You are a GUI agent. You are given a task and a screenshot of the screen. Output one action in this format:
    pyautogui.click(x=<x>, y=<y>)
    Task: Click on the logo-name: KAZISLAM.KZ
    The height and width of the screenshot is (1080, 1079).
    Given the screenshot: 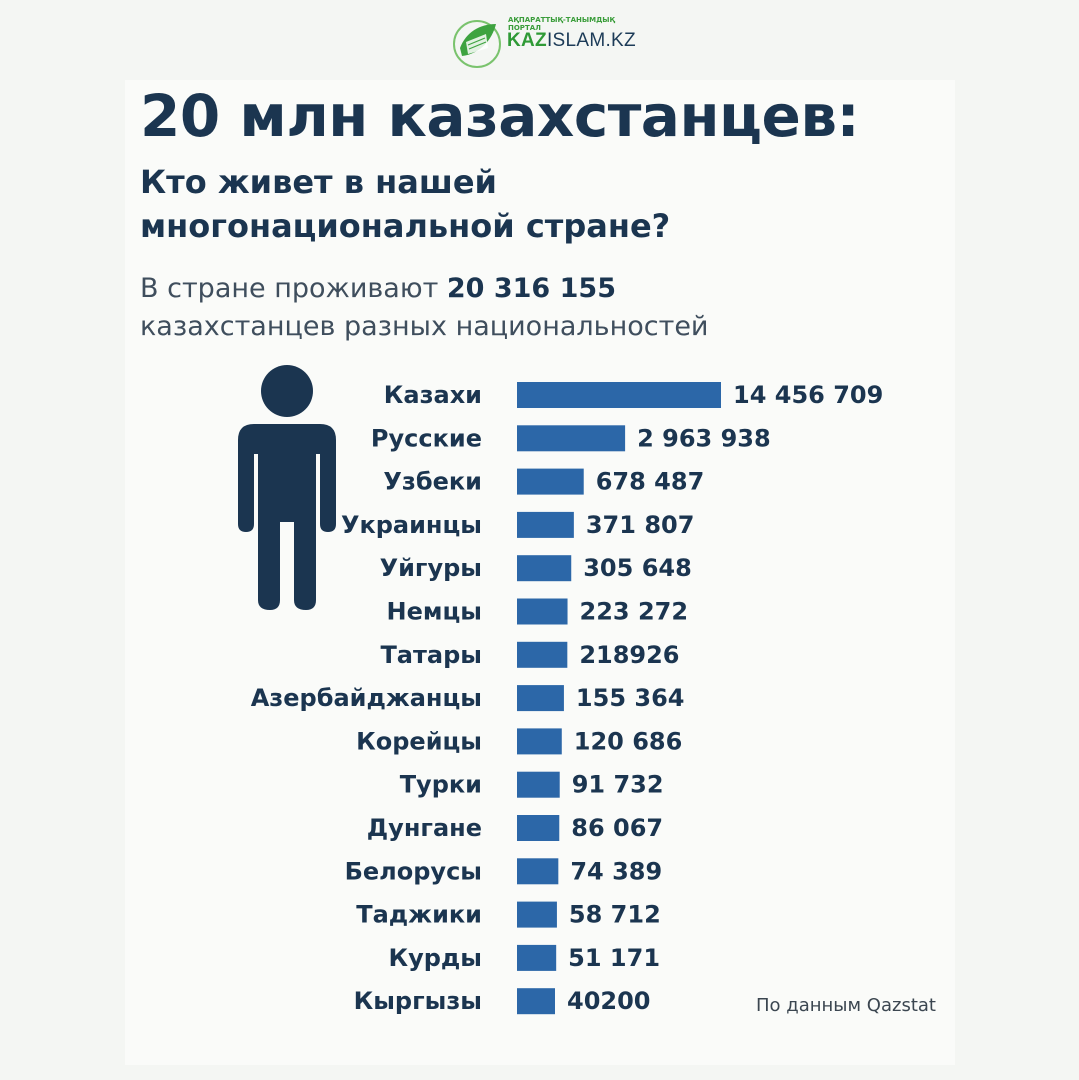 What is the action you would take?
    pyautogui.click(x=571, y=41)
    